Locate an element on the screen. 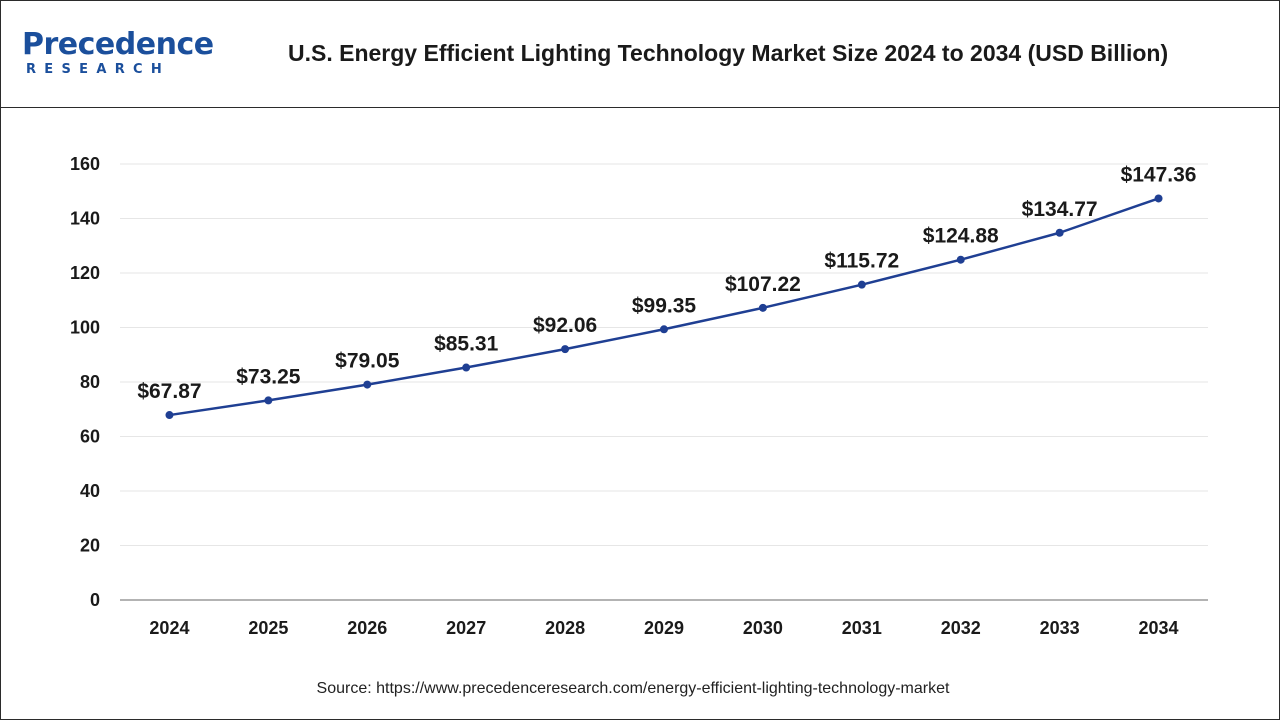  y-tick-label: 0 is located at coordinates (95, 600).